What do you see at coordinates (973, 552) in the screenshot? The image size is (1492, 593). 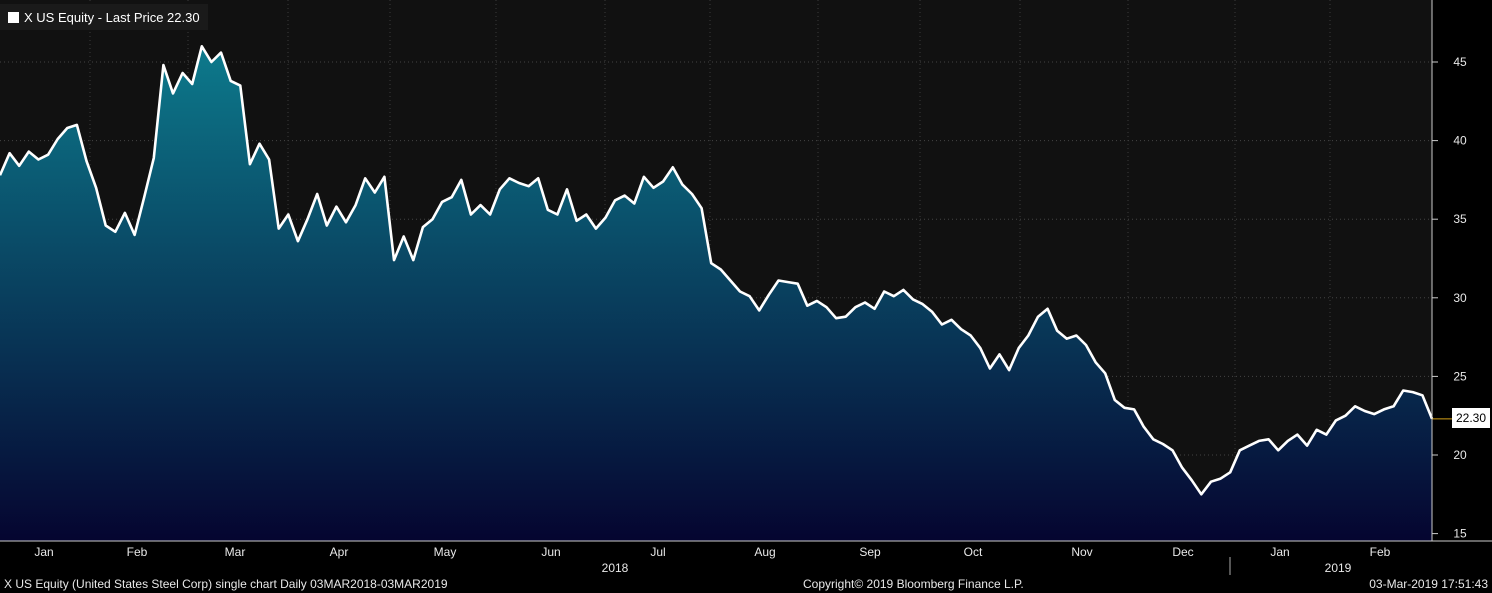 I see `x-tick-label-oct-9: Oct` at bounding box center [973, 552].